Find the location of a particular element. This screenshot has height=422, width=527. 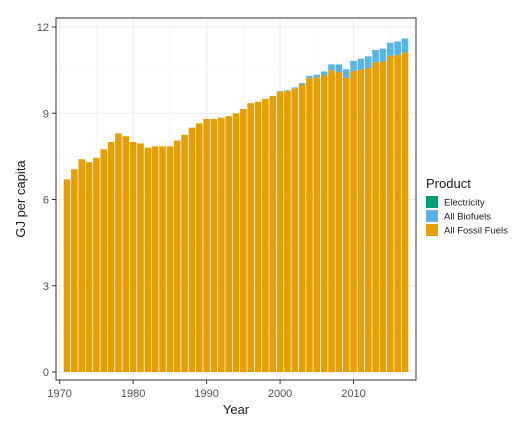

bar-all-biofuels-2017 is located at coordinates (405, 45).